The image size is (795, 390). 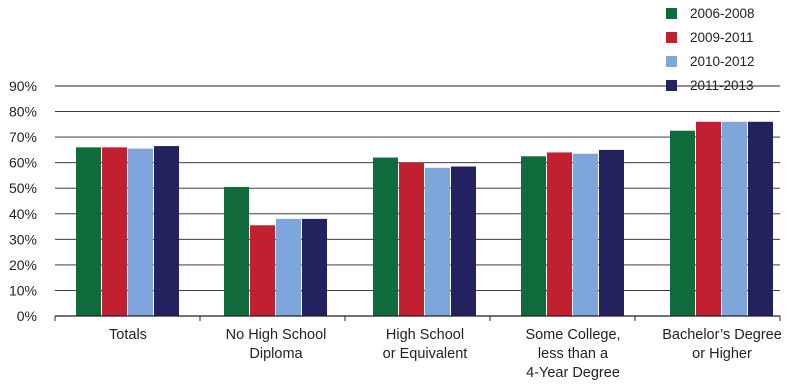 What do you see at coordinates (276, 335) in the screenshot?
I see `category-label: No High School` at bounding box center [276, 335].